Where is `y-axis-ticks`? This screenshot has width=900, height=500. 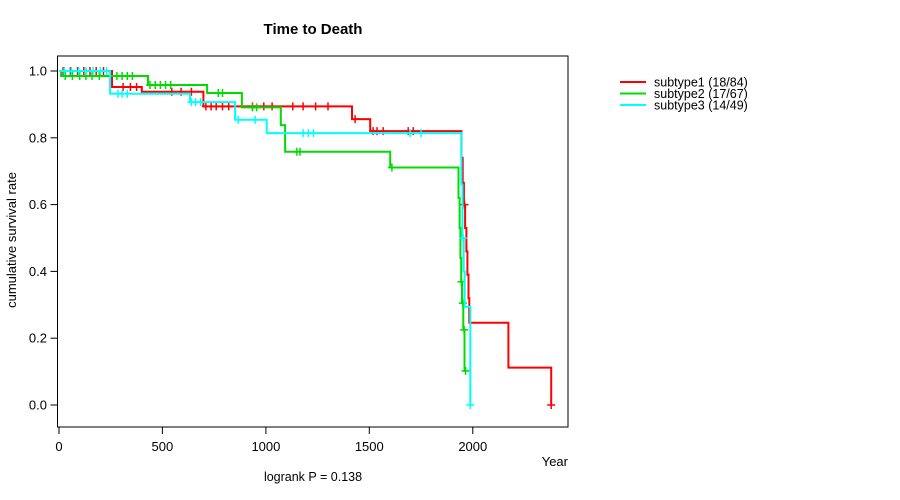
y-axis-ticks is located at coordinates (54, 238).